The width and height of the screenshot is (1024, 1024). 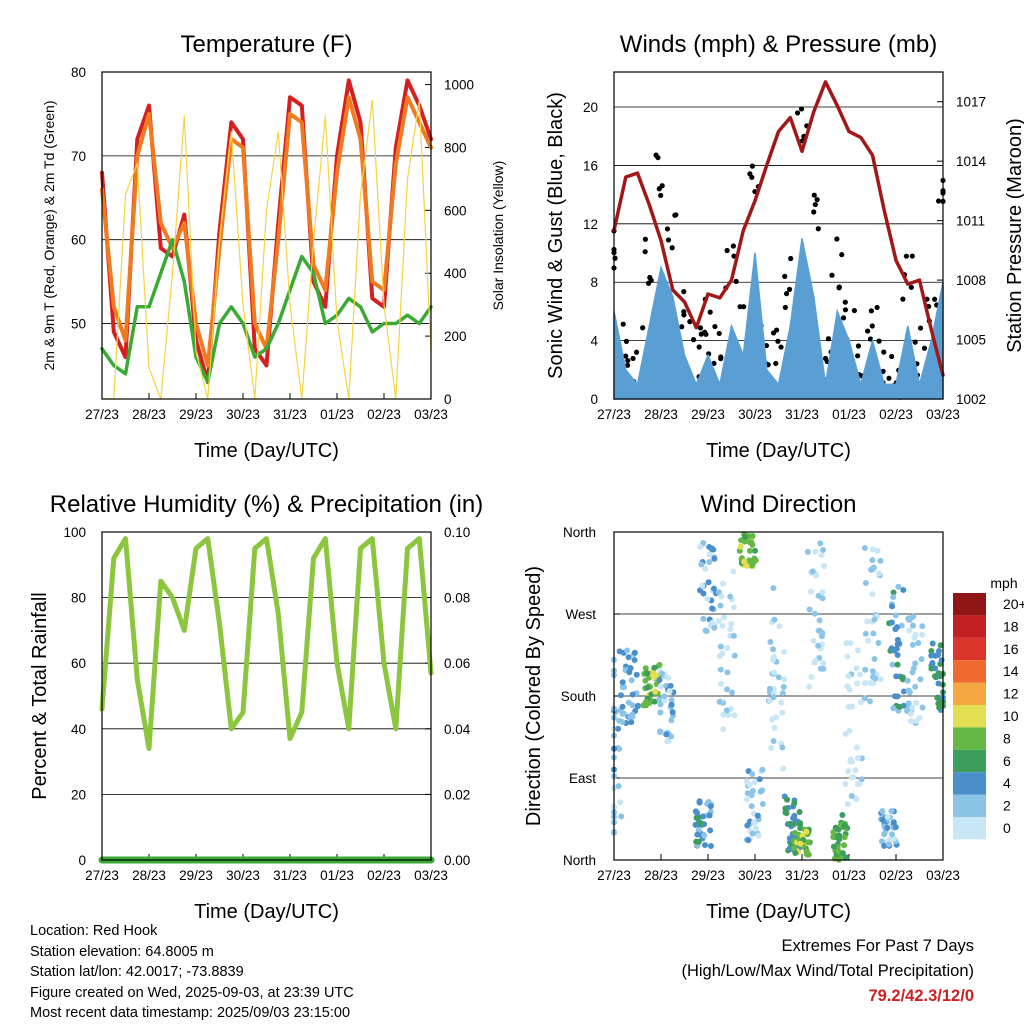 What do you see at coordinates (1014, 235) in the screenshot?
I see `y-axis-right-label-winds: Station Pressure (Maroon)` at bounding box center [1014, 235].